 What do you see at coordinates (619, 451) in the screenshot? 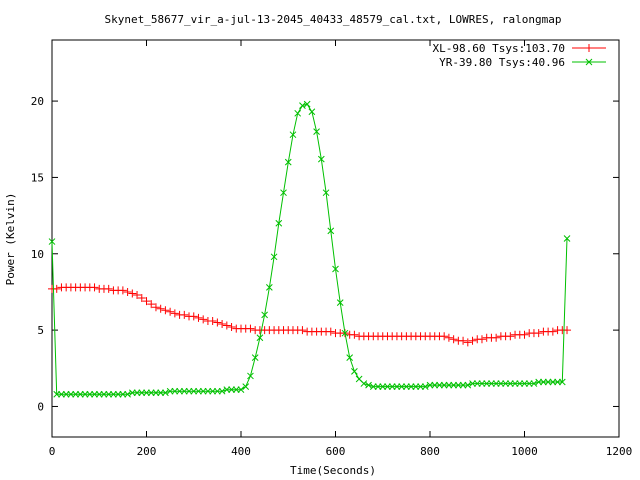
I see `x-tick-label: 1200` at bounding box center [619, 451].